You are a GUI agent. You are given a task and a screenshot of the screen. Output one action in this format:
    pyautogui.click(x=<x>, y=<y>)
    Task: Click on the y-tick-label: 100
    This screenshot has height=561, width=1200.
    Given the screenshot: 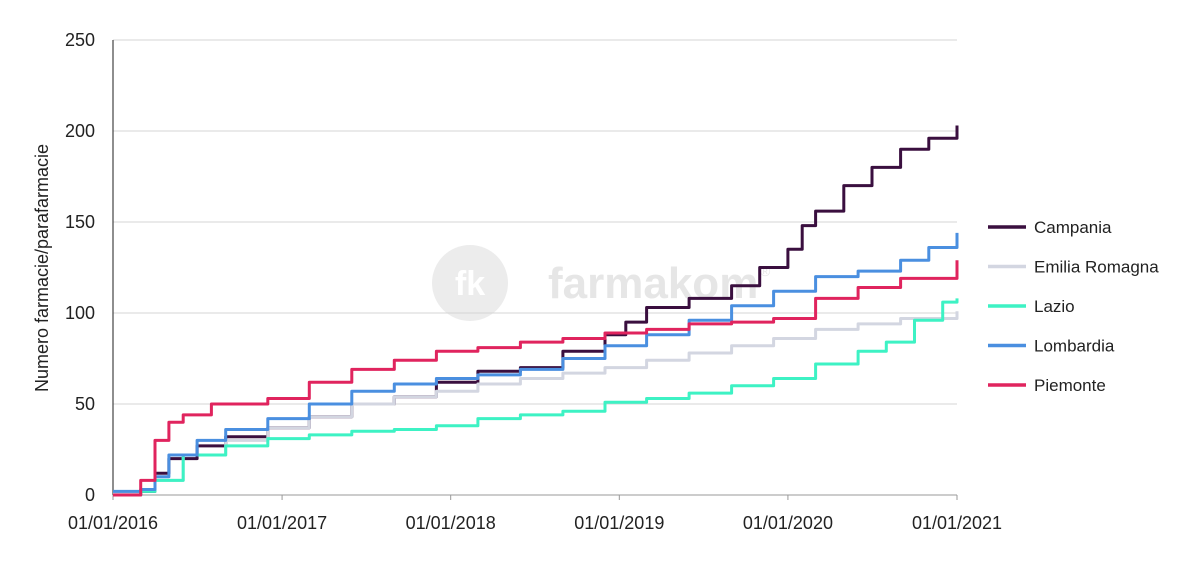 What is the action you would take?
    pyautogui.click(x=80, y=313)
    